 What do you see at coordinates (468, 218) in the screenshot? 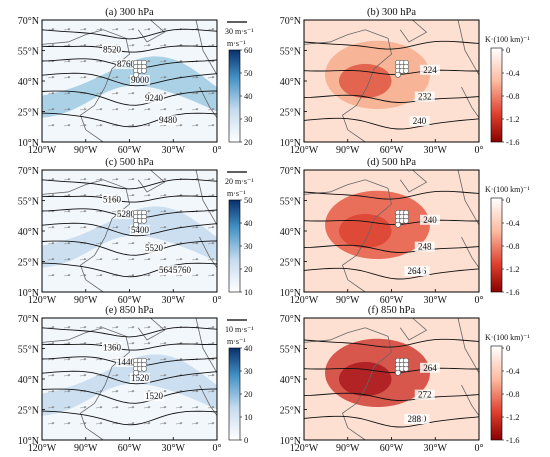
I see `coastline-europe-africa` at bounding box center [468, 218].